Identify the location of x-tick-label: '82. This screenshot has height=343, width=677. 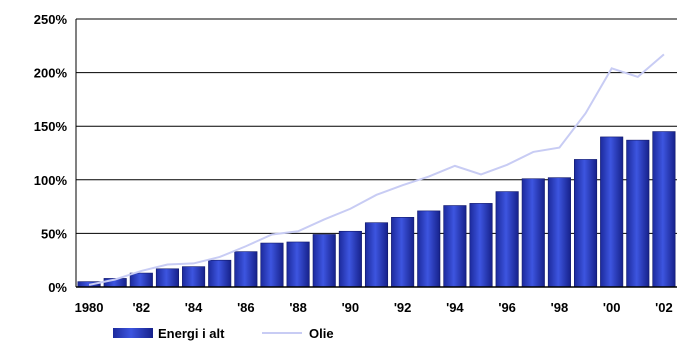
(142, 307).